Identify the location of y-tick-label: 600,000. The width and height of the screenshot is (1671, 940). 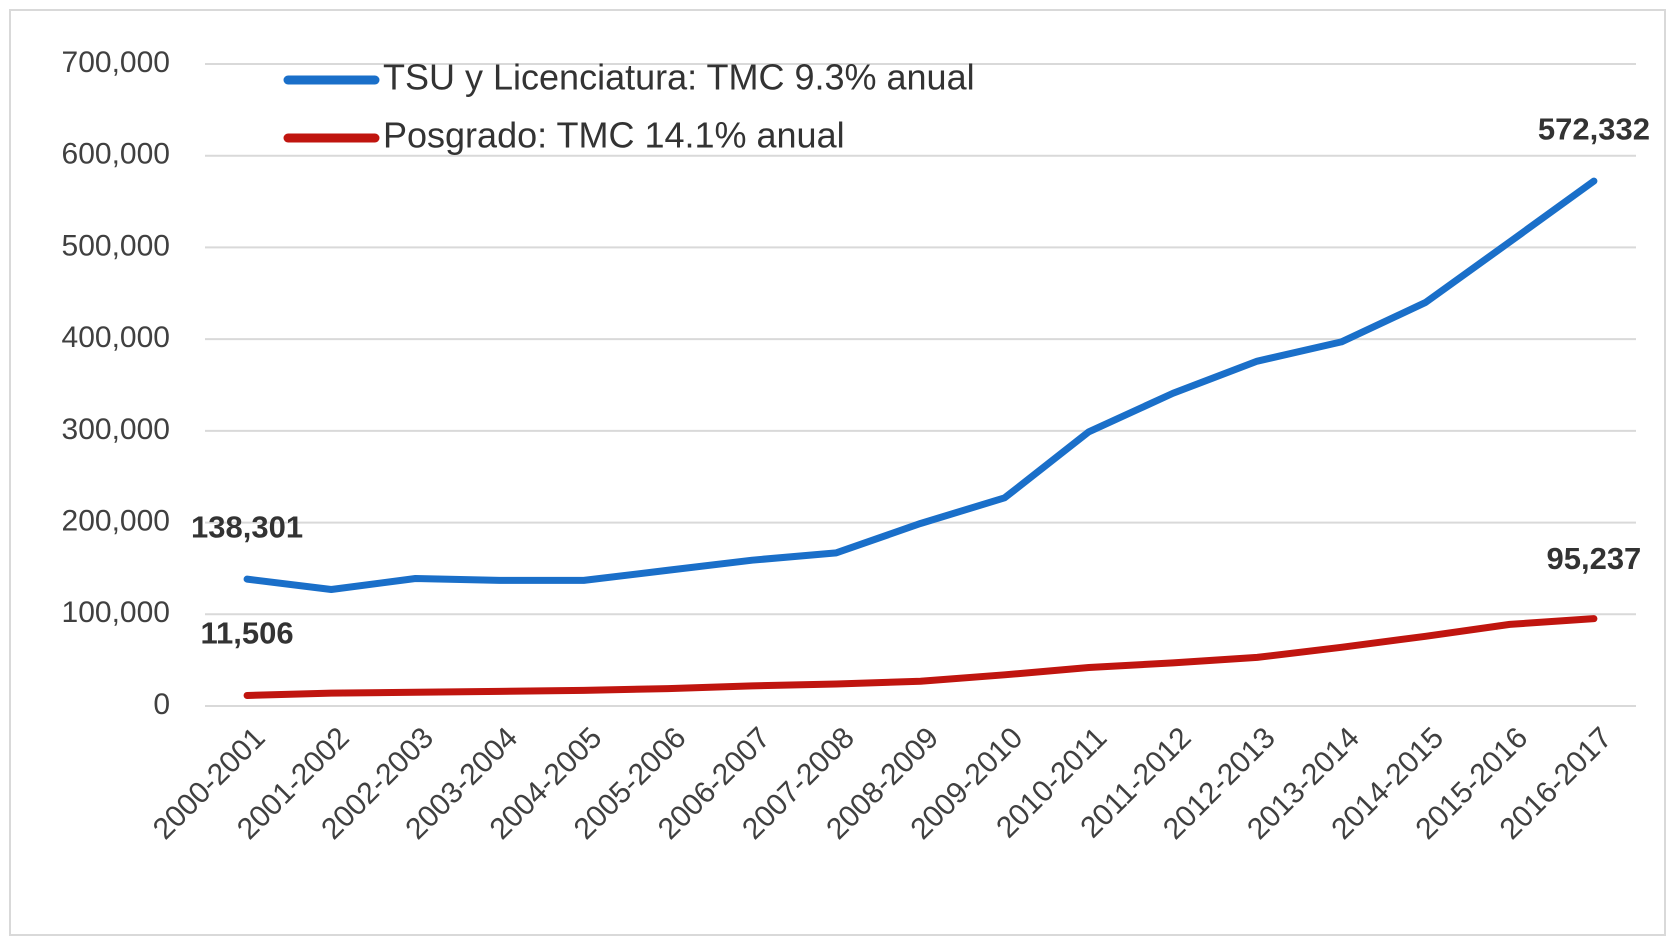
(116, 154).